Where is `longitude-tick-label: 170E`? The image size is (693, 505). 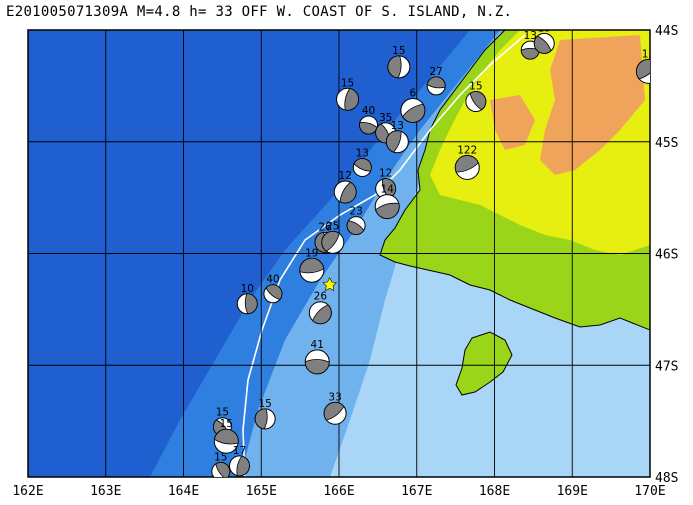
longitude-tick-label: 170E is located at coordinates (649, 491).